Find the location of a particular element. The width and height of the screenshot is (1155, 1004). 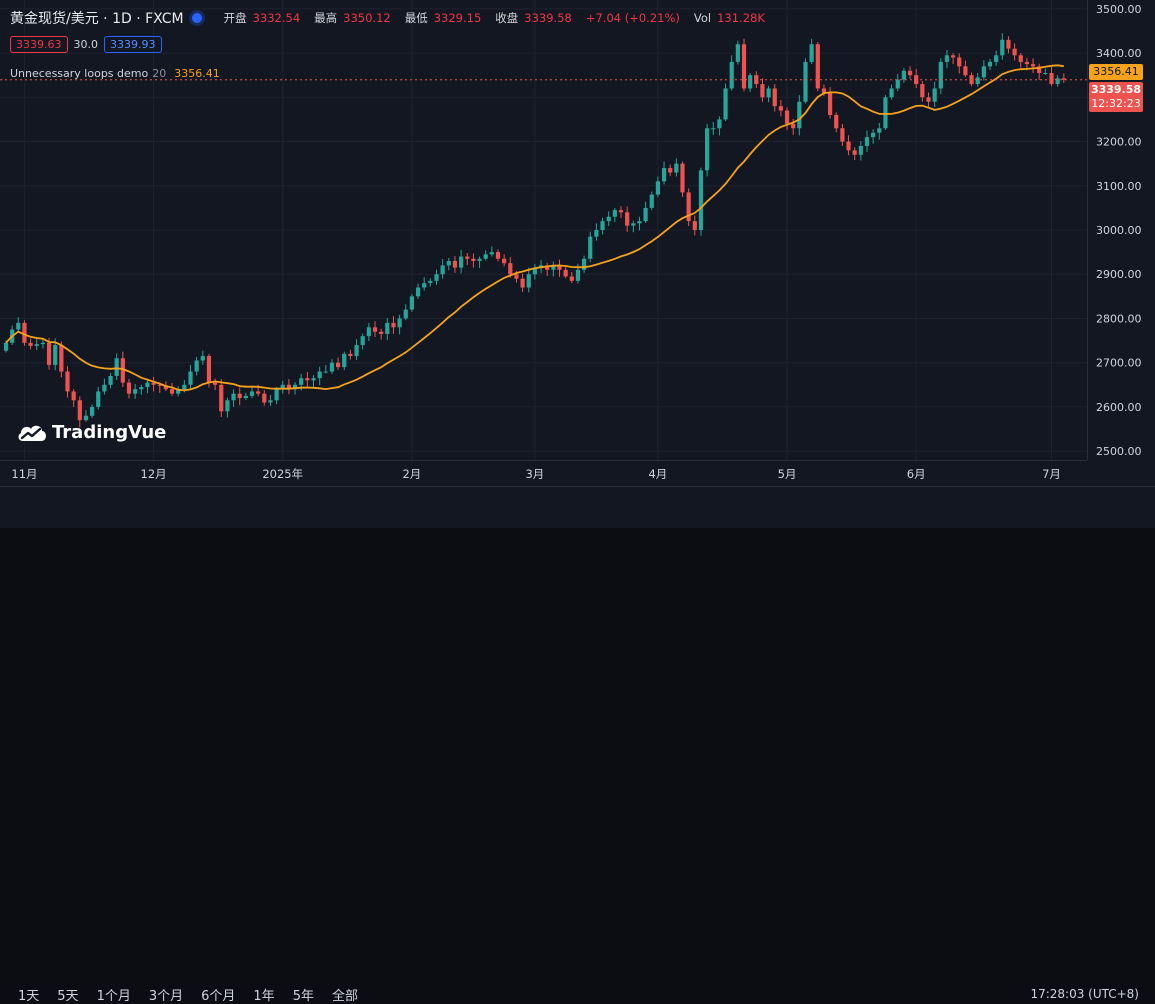

low-label: 最低 is located at coordinates (416, 18).